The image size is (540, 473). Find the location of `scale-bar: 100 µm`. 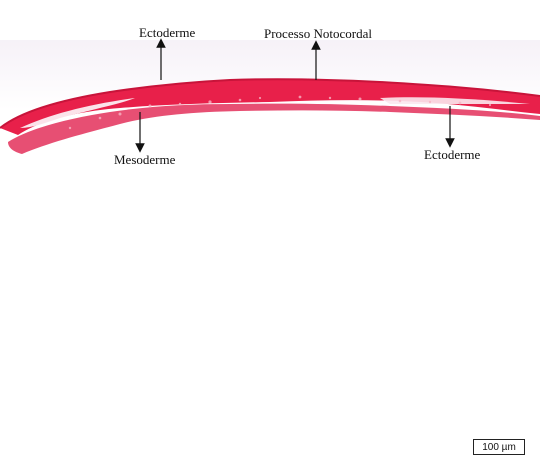

scale-bar: 100 µm is located at coordinates (499, 447).